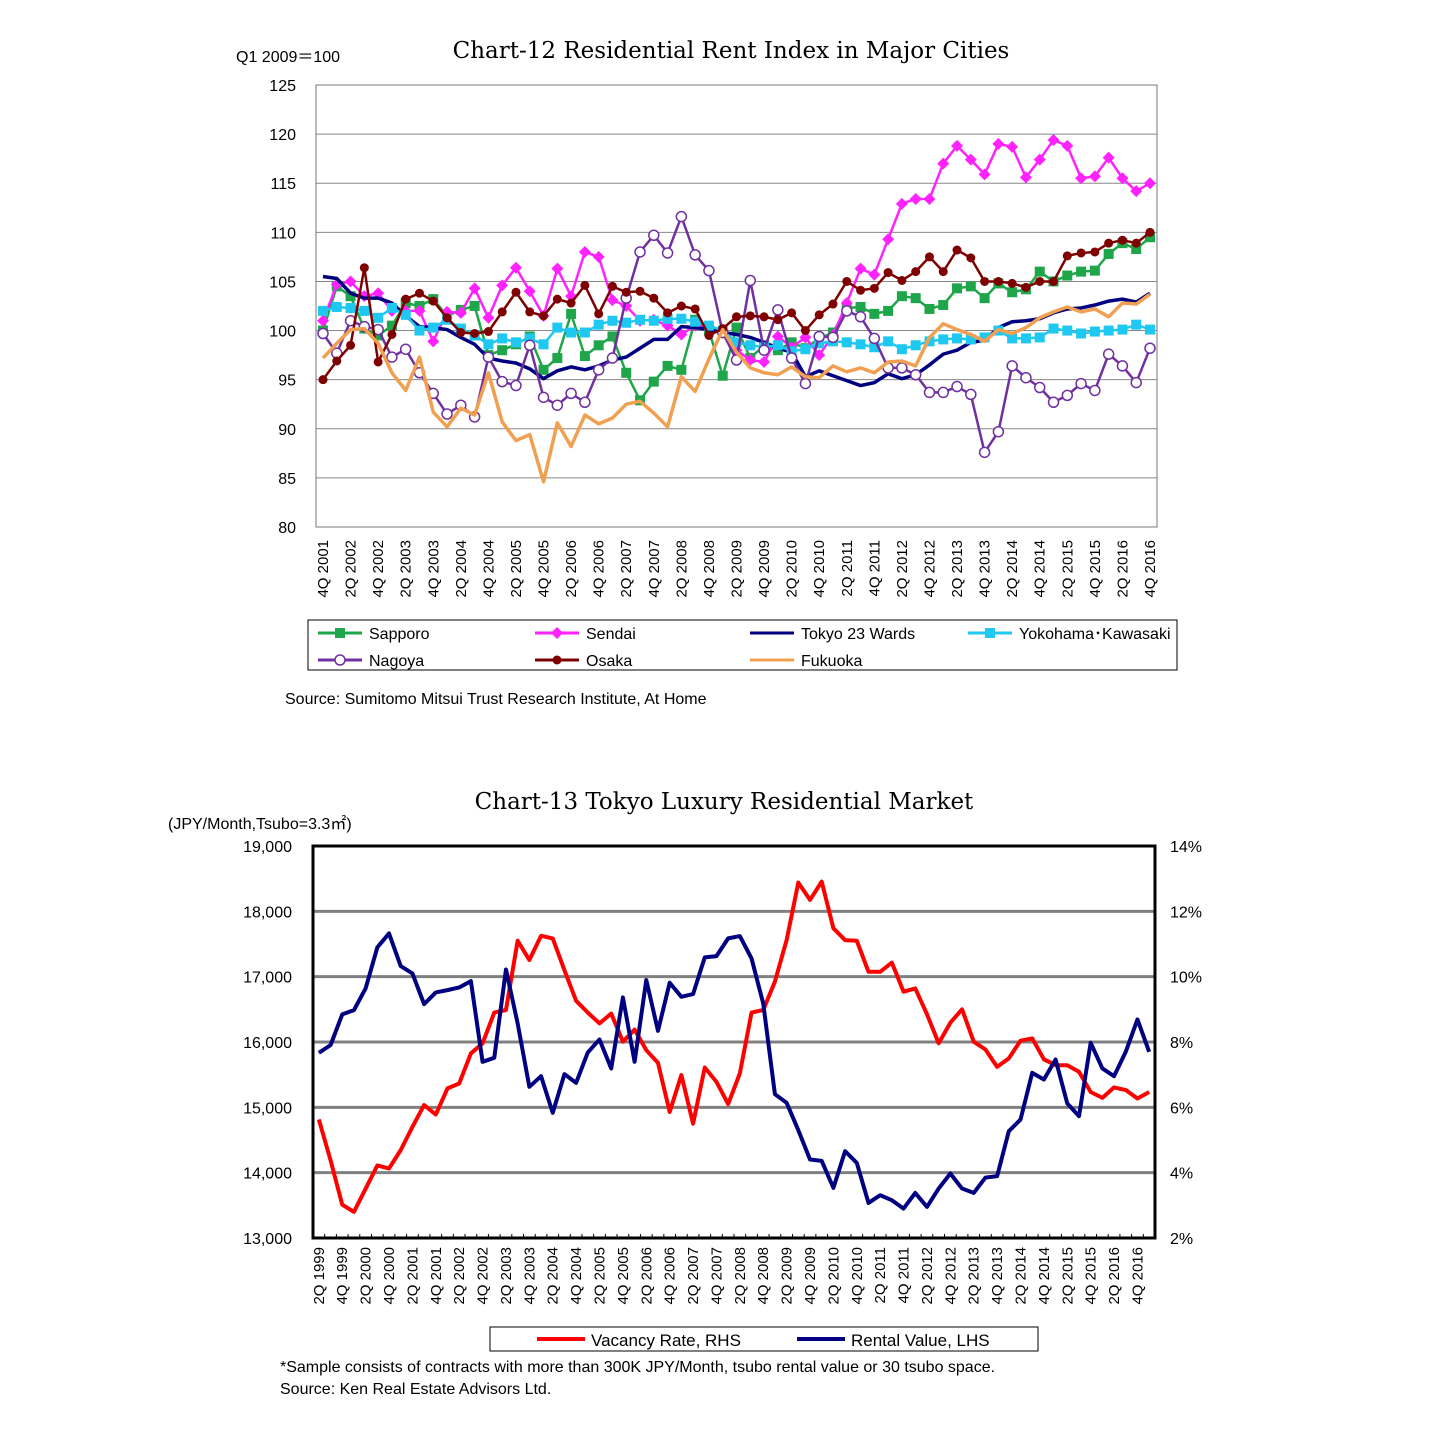  I want to click on x-tick-label: 2Q 2009, so click(737, 569).